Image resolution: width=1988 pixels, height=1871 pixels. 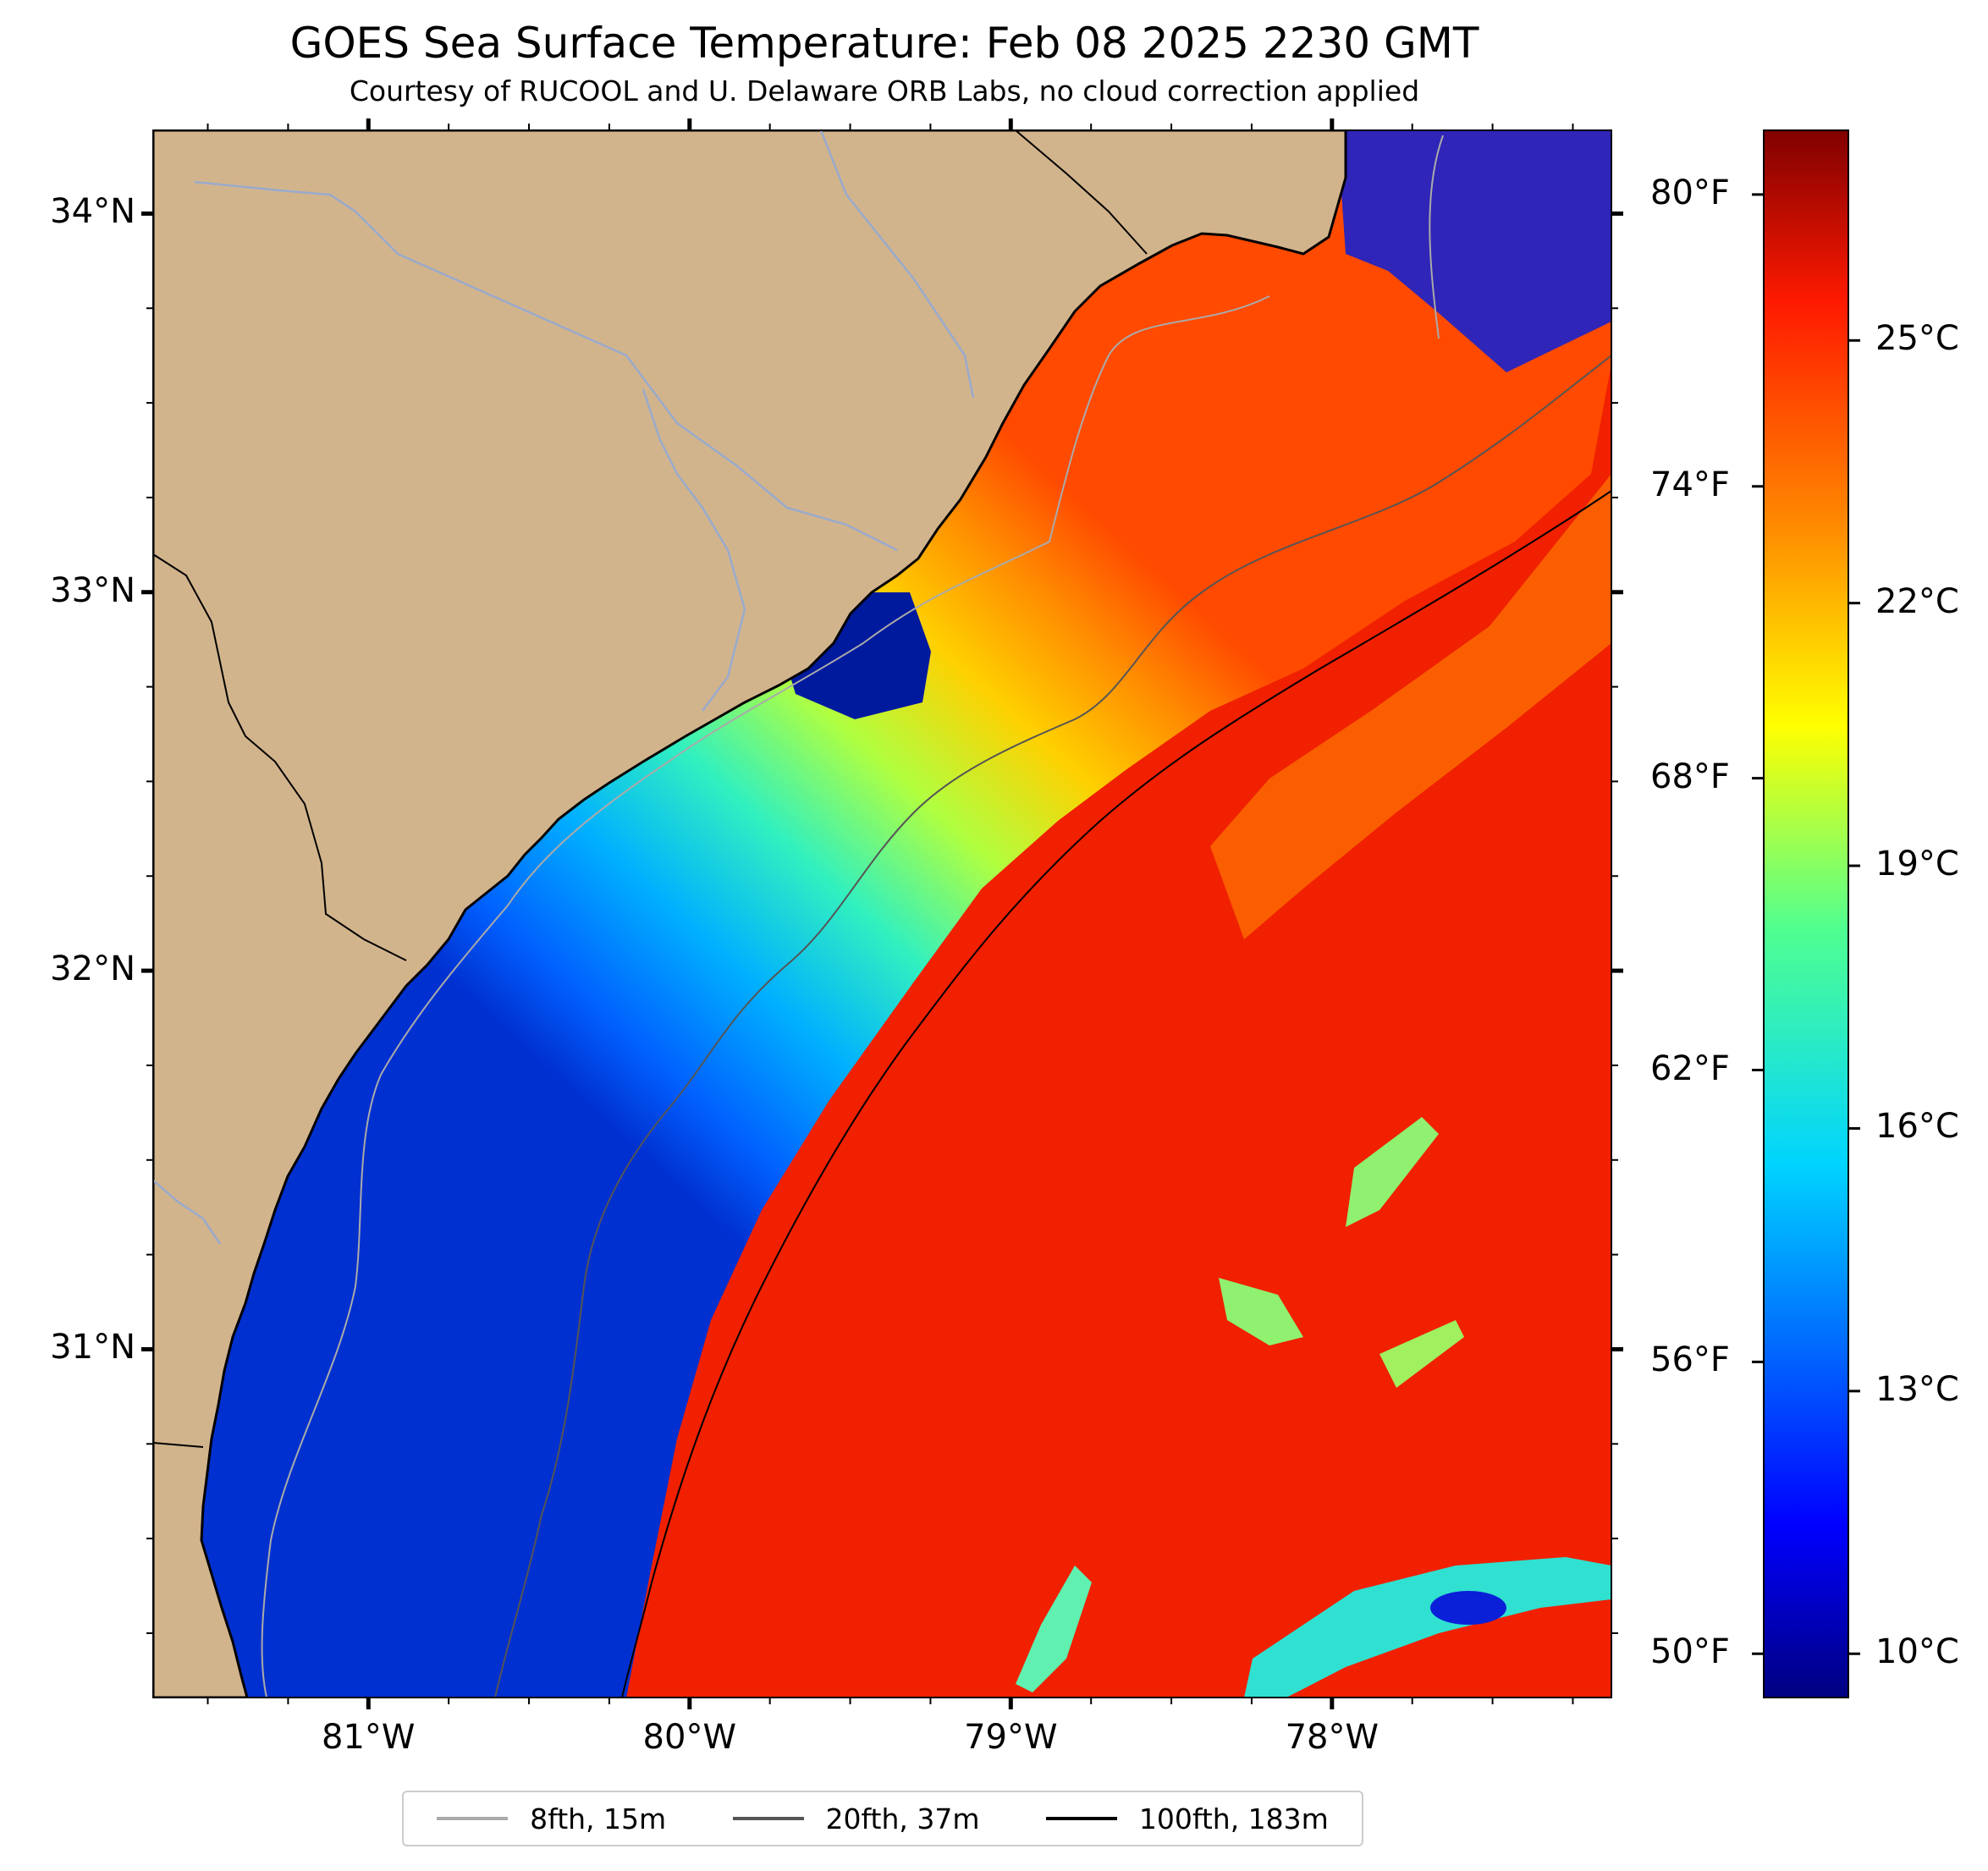 I want to click on river-upper, so click(x=897, y=265).